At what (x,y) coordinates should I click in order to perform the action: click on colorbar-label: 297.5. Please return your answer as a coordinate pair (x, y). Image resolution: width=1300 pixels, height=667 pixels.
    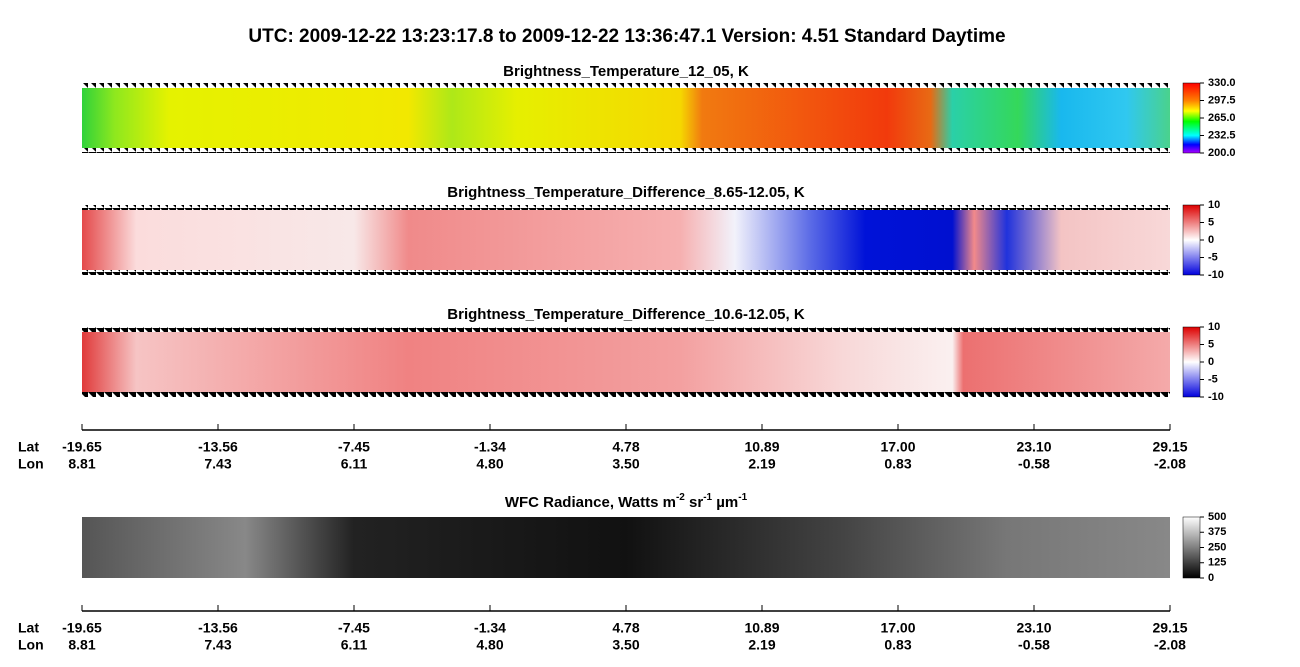
    Looking at the image, I should click on (1222, 100).